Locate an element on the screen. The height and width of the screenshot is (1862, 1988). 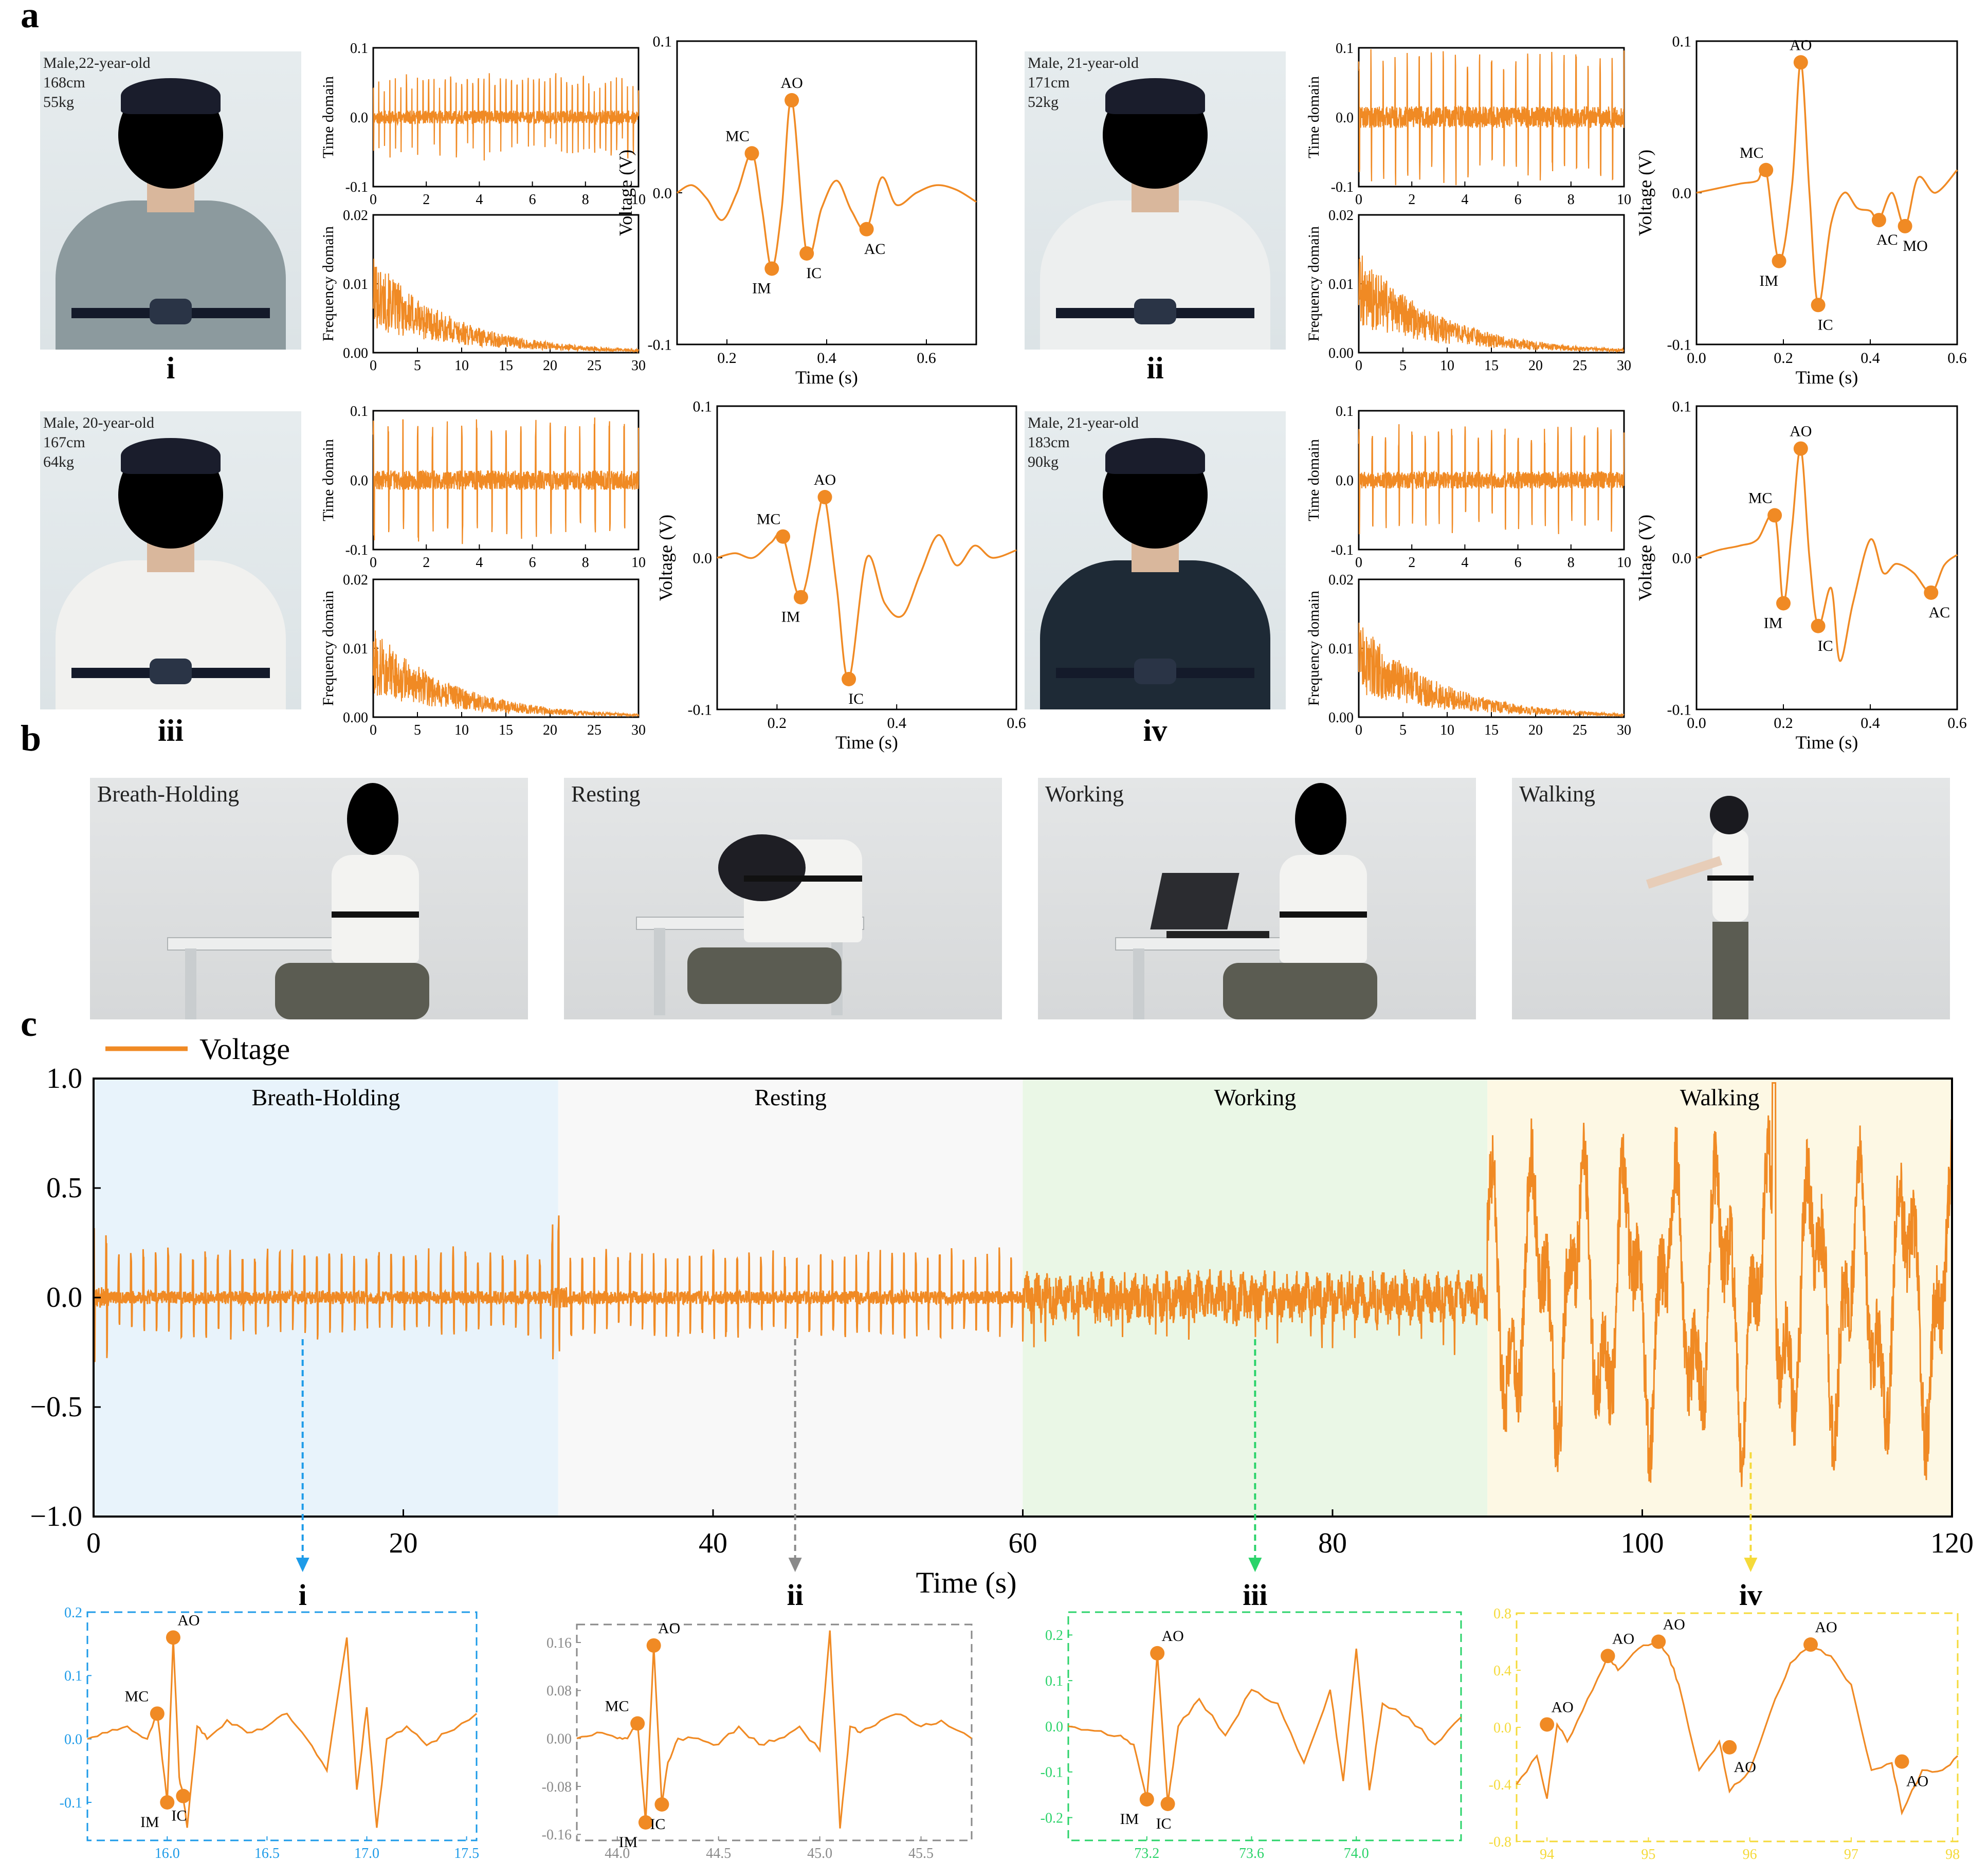
a-iii-beat-ytick: -0.1 is located at coordinates (700, 710).